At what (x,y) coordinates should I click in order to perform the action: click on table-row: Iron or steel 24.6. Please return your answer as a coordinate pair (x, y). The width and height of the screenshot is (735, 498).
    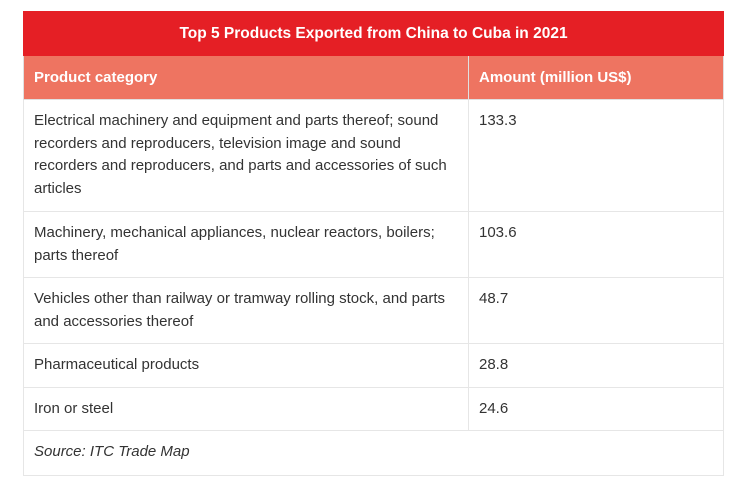
    Looking at the image, I should click on (373, 408).